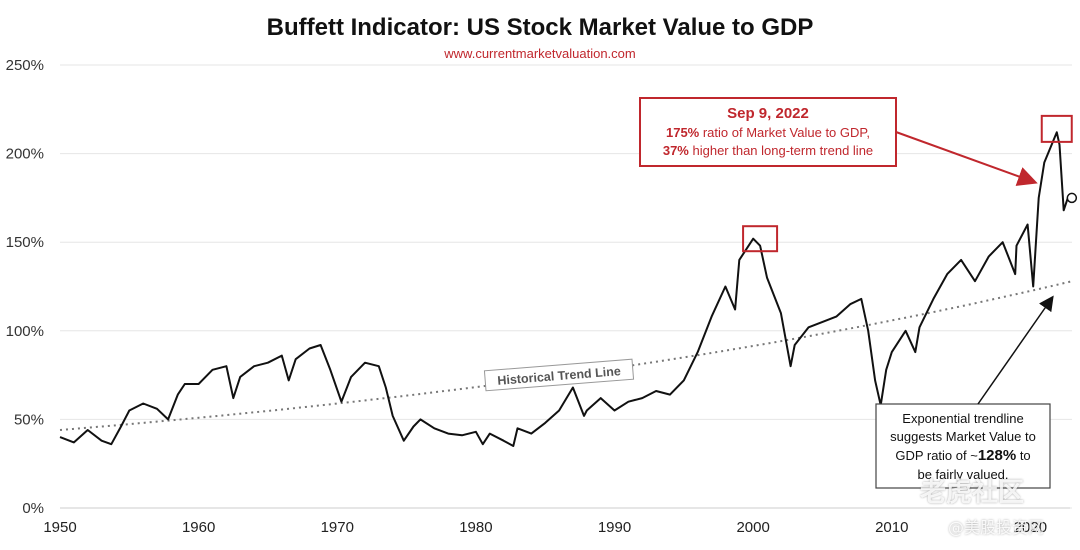 The image size is (1080, 550). I want to click on x-tick-label: 2010, so click(891, 527).